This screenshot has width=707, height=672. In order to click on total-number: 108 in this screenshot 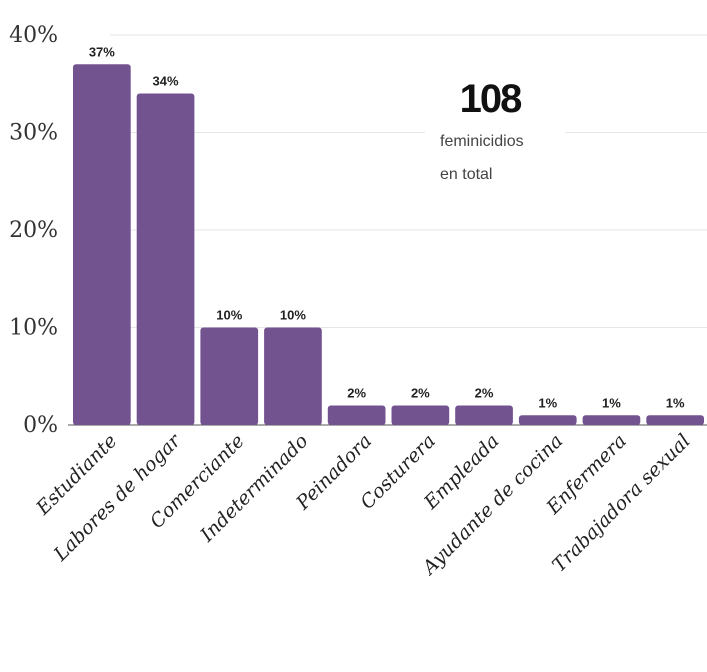, I will do `click(491, 99)`.